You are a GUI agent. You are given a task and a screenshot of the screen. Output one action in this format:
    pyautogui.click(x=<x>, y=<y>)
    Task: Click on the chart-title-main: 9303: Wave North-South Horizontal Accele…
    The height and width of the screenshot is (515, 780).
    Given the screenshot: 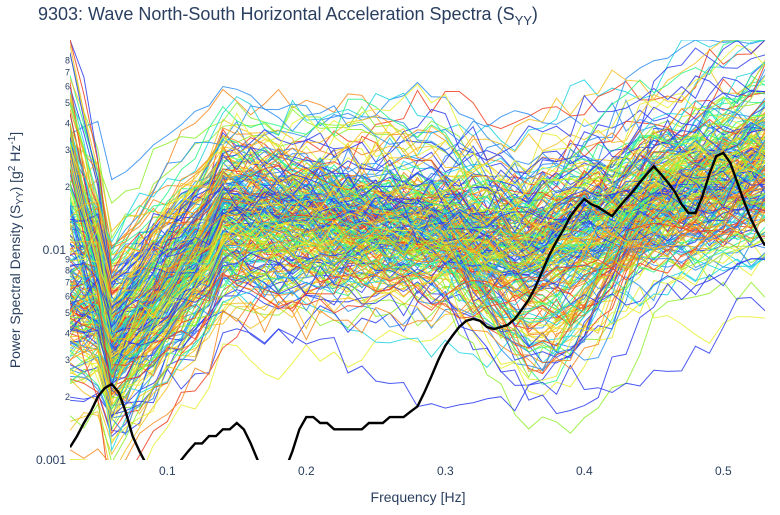 What is the action you would take?
    pyautogui.click(x=276, y=14)
    